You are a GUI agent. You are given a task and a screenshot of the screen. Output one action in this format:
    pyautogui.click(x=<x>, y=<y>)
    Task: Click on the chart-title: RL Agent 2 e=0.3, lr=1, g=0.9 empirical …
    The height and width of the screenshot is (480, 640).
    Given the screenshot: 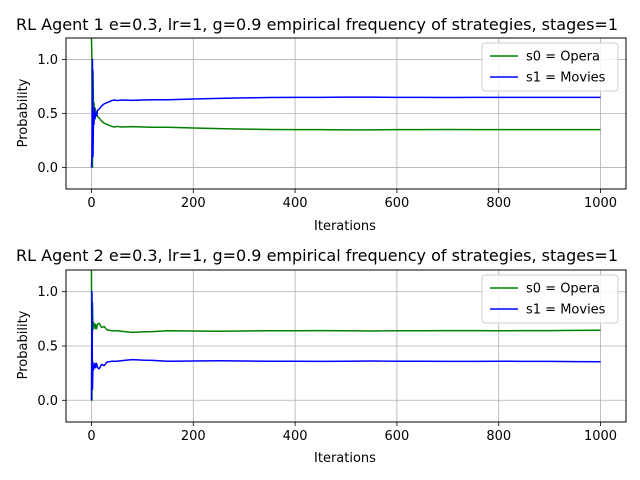 What is the action you would take?
    pyautogui.click(x=317, y=255)
    